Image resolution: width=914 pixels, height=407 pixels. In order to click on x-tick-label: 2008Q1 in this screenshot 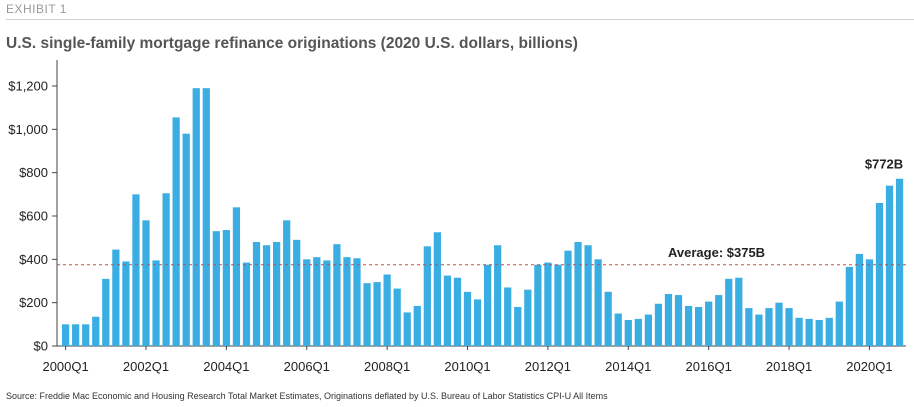, I will do `click(387, 366)`.